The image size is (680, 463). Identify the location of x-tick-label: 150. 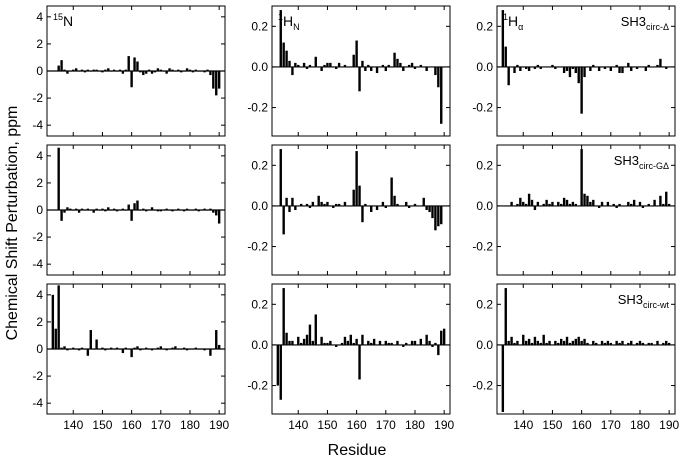
(102, 425).